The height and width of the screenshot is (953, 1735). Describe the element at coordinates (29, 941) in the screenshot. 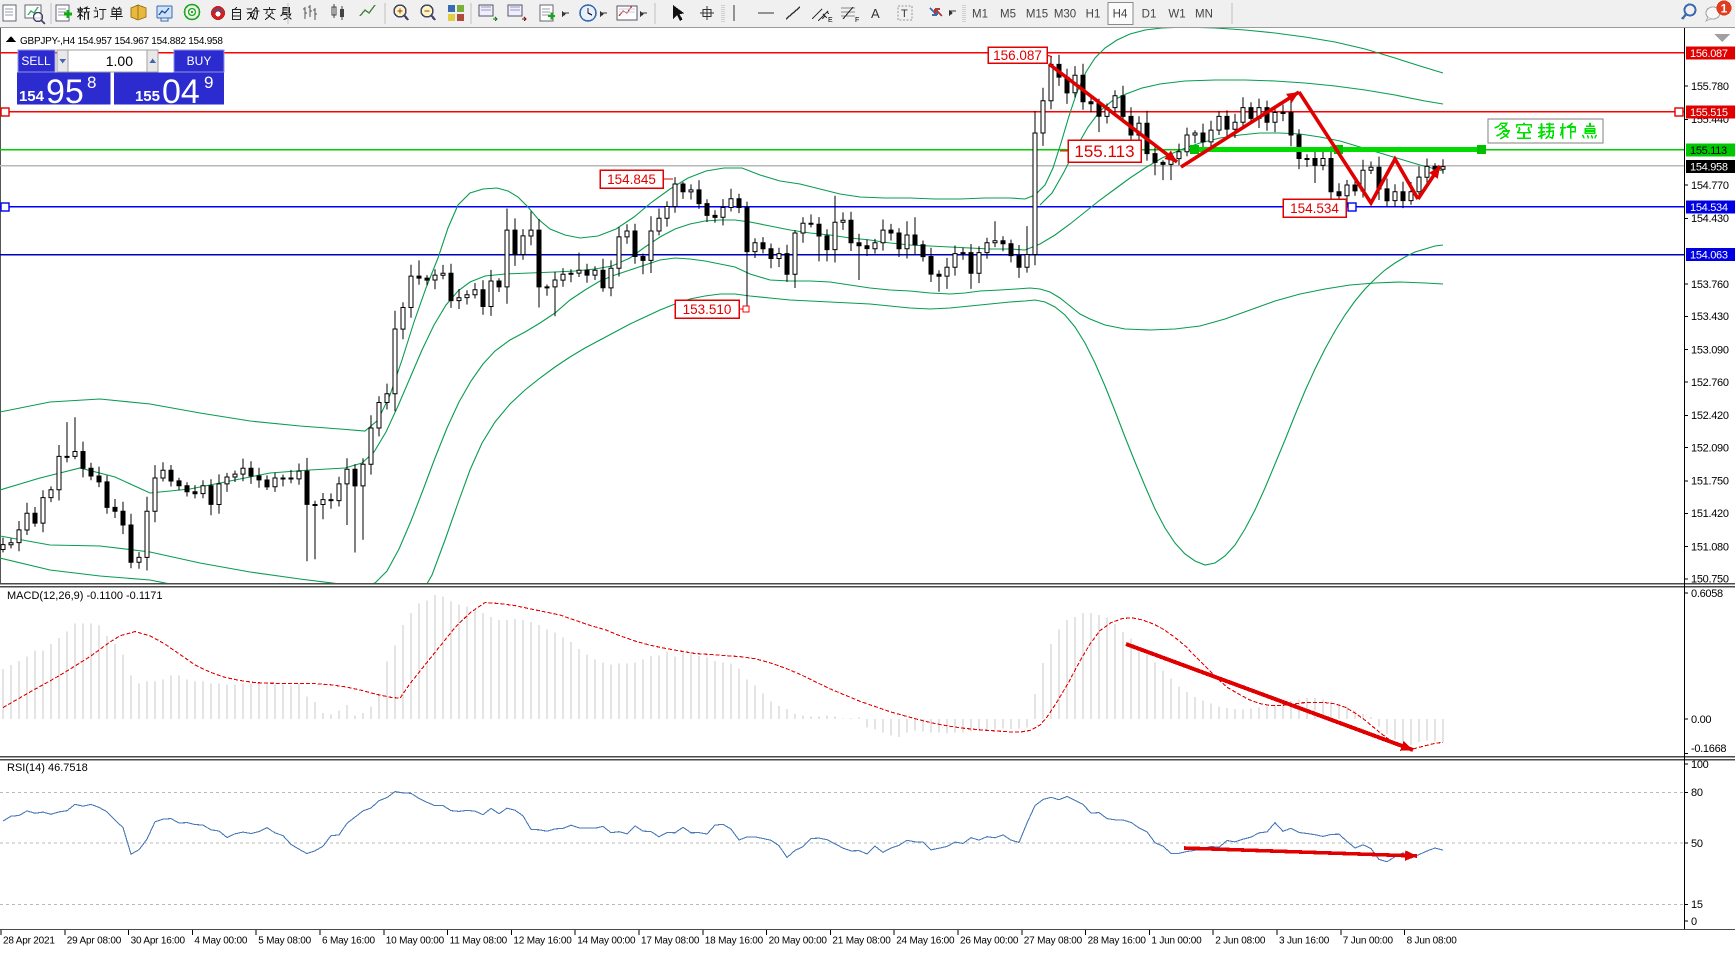

I see `svg-text: 28 Apr 2021` at that location.